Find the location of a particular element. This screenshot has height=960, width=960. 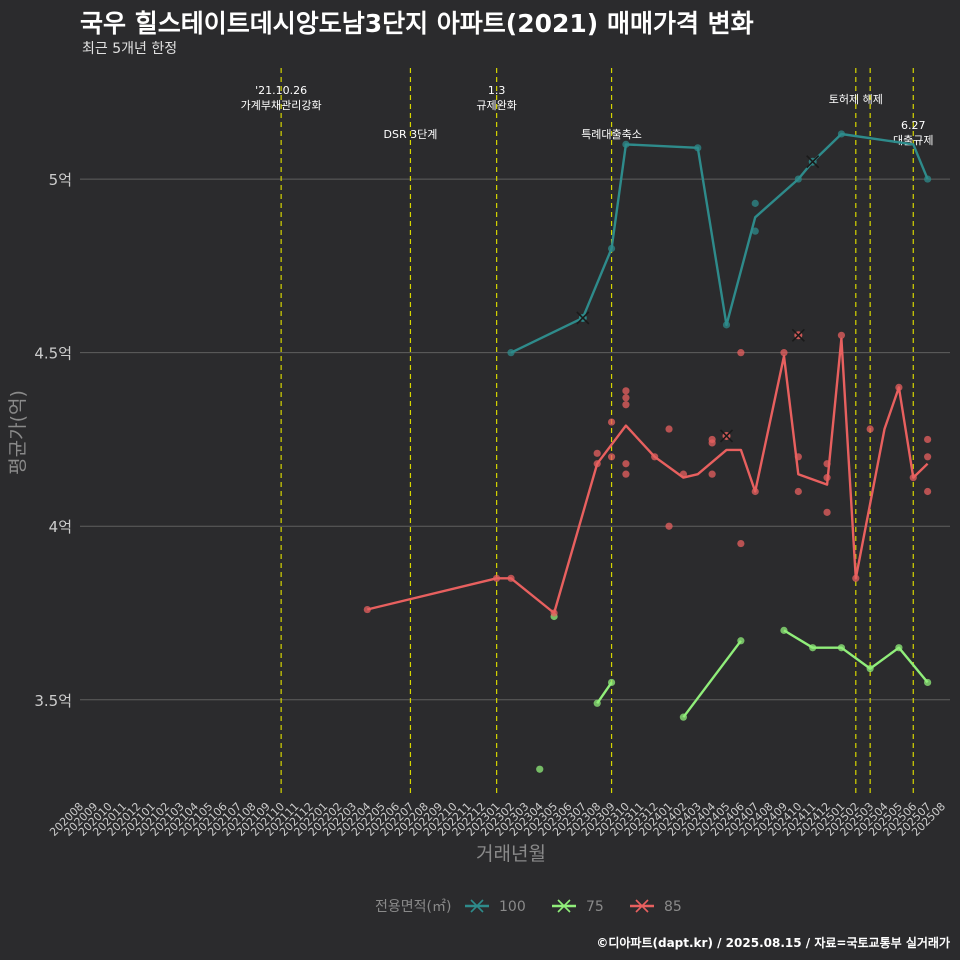

y-tick-label: 4.5억 is located at coordinates (53, 354).